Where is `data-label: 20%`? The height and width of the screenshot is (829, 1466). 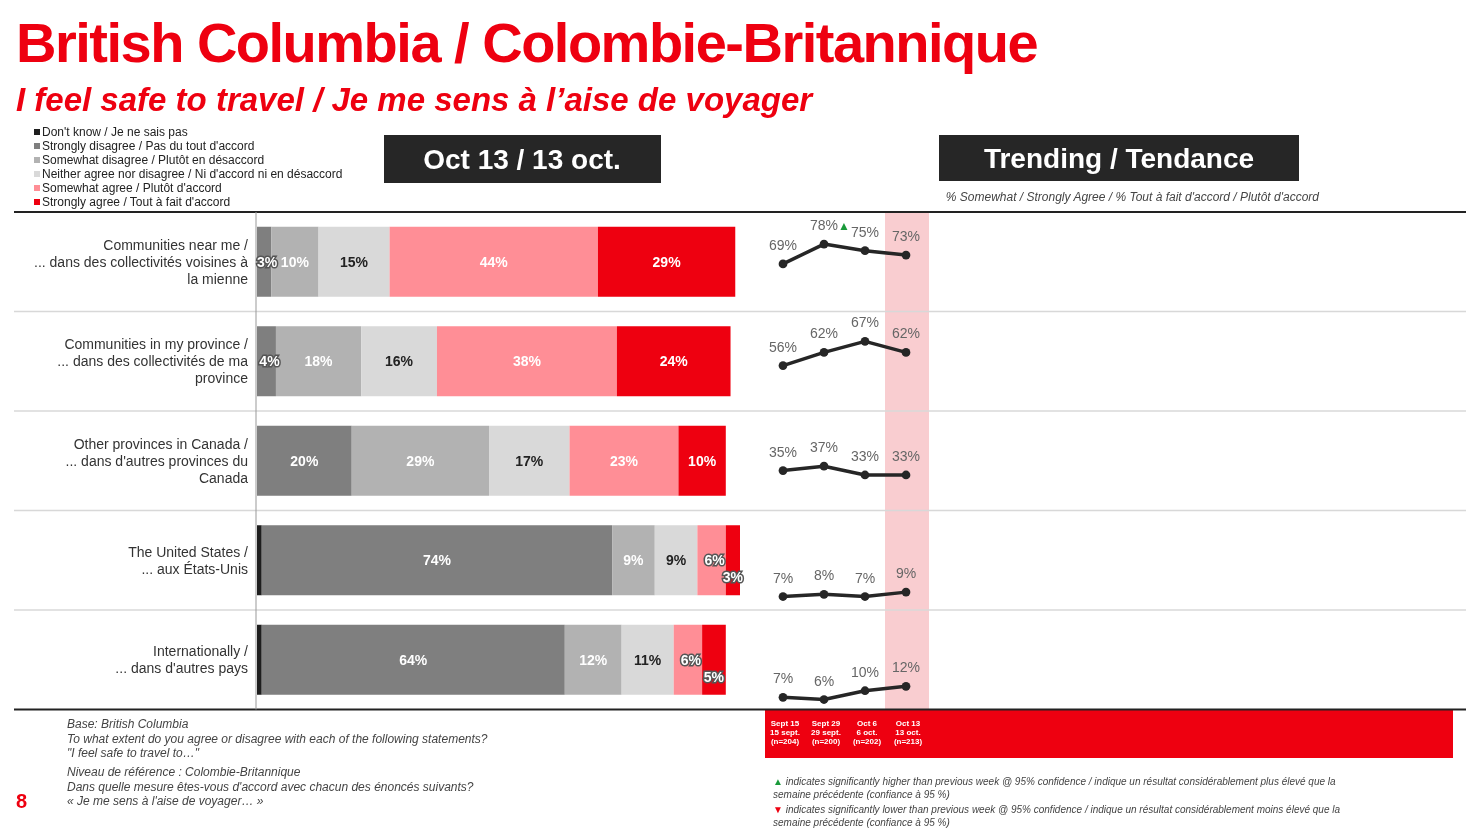 data-label: 20% is located at coordinates (304, 460).